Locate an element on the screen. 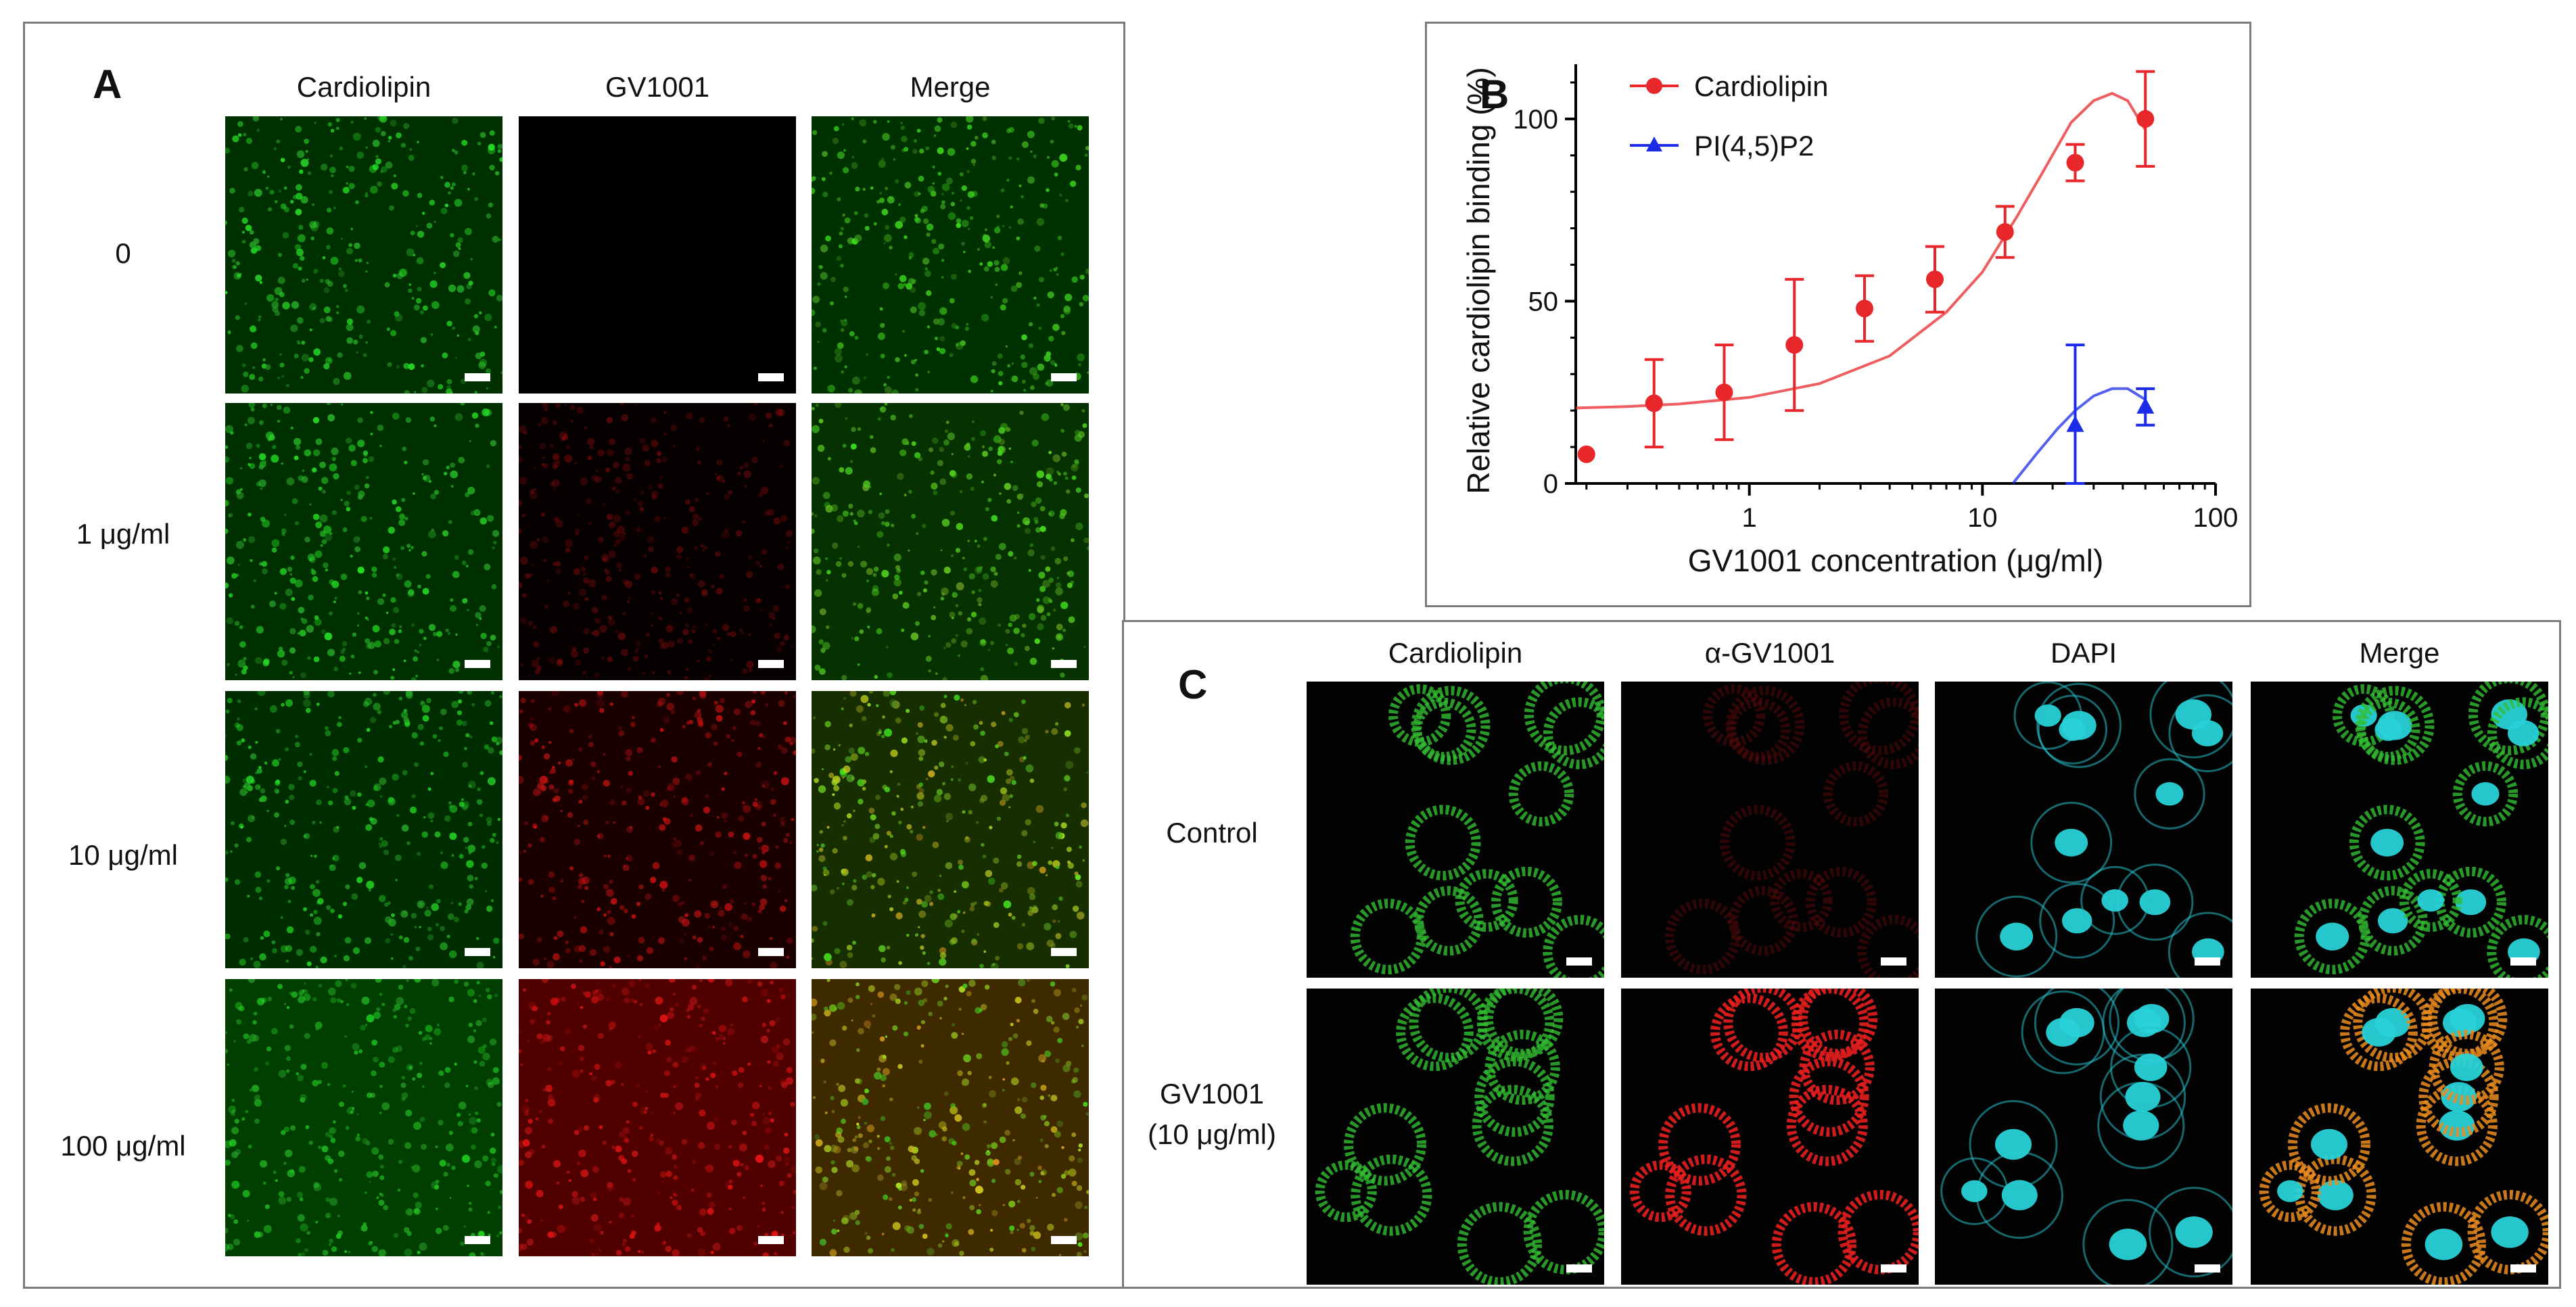  panel-c-label: C is located at coordinates (1193, 684).